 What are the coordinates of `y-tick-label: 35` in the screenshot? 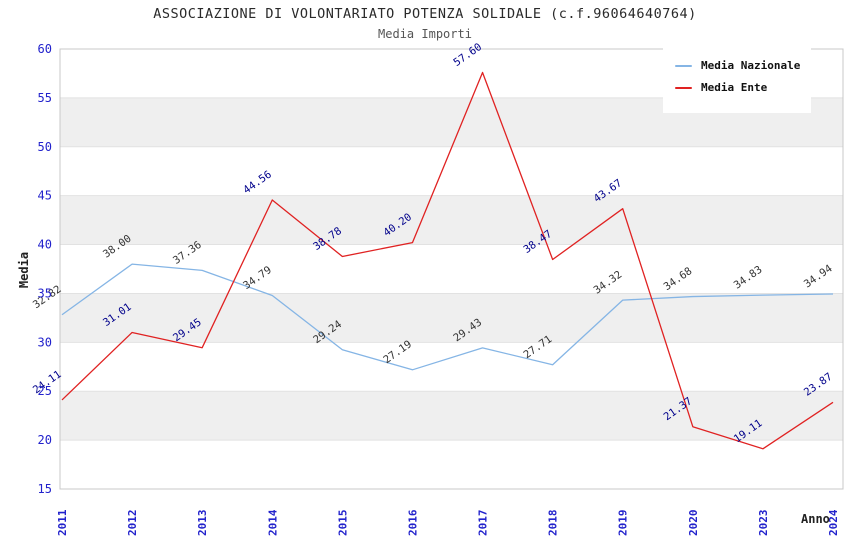 It's located at (45, 293).